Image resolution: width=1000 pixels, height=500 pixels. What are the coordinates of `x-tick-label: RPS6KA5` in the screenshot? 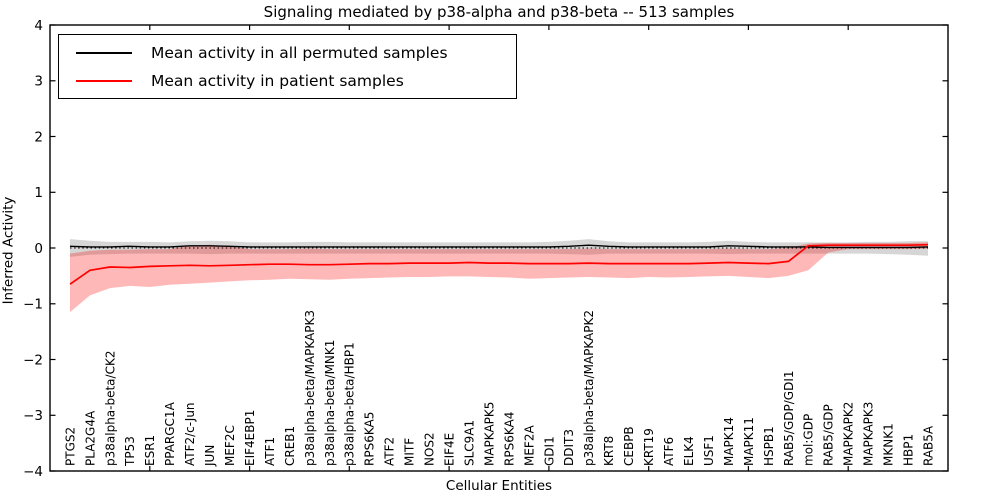 It's located at (370, 439).